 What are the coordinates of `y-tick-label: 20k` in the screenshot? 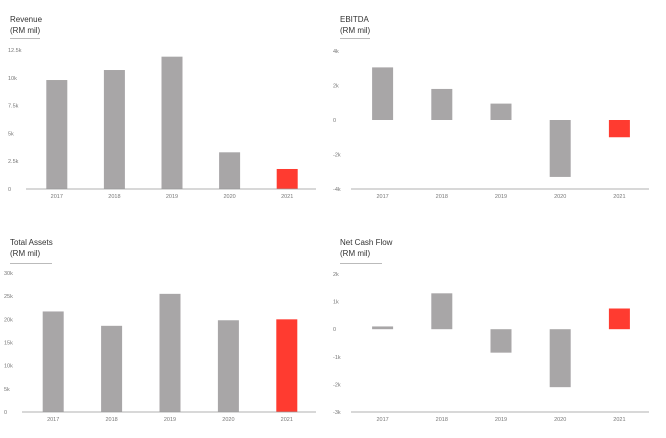 It's located at (8, 320).